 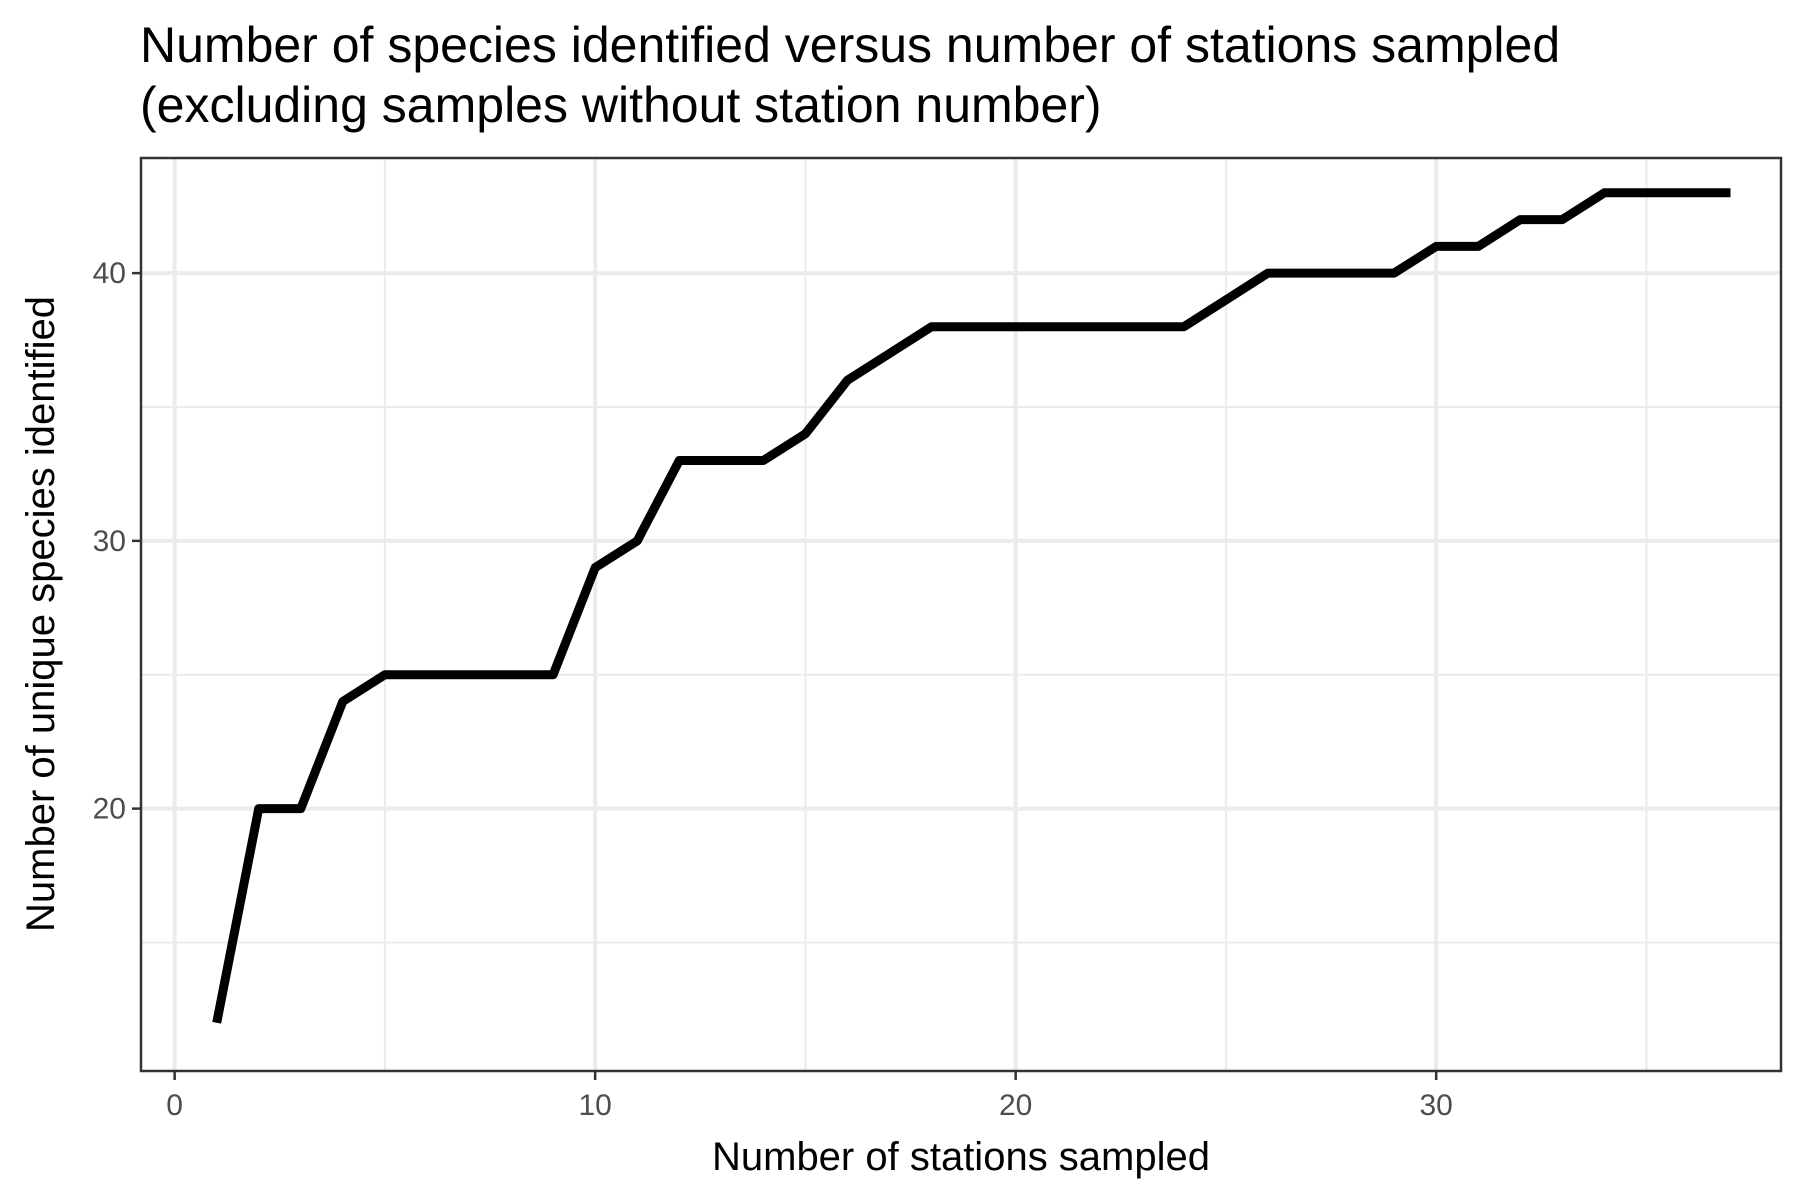 What do you see at coordinates (109, 273) in the screenshot?
I see `y-tick-label: 40` at bounding box center [109, 273].